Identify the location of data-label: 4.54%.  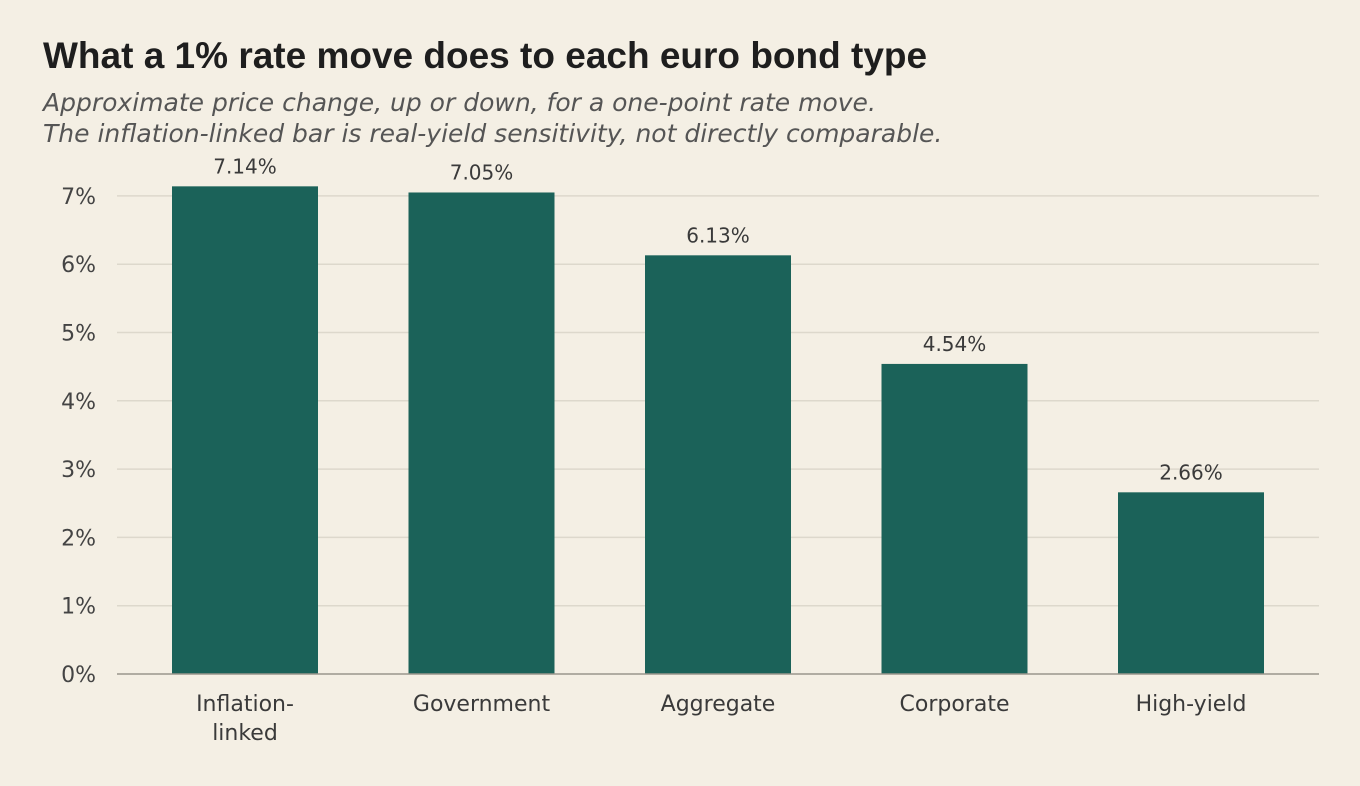
(955, 344).